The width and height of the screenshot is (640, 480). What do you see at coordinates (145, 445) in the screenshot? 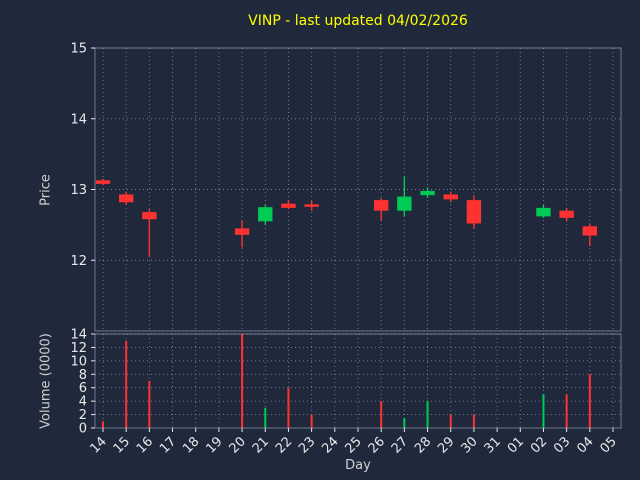
I see `svg-text: 16` at bounding box center [145, 445].